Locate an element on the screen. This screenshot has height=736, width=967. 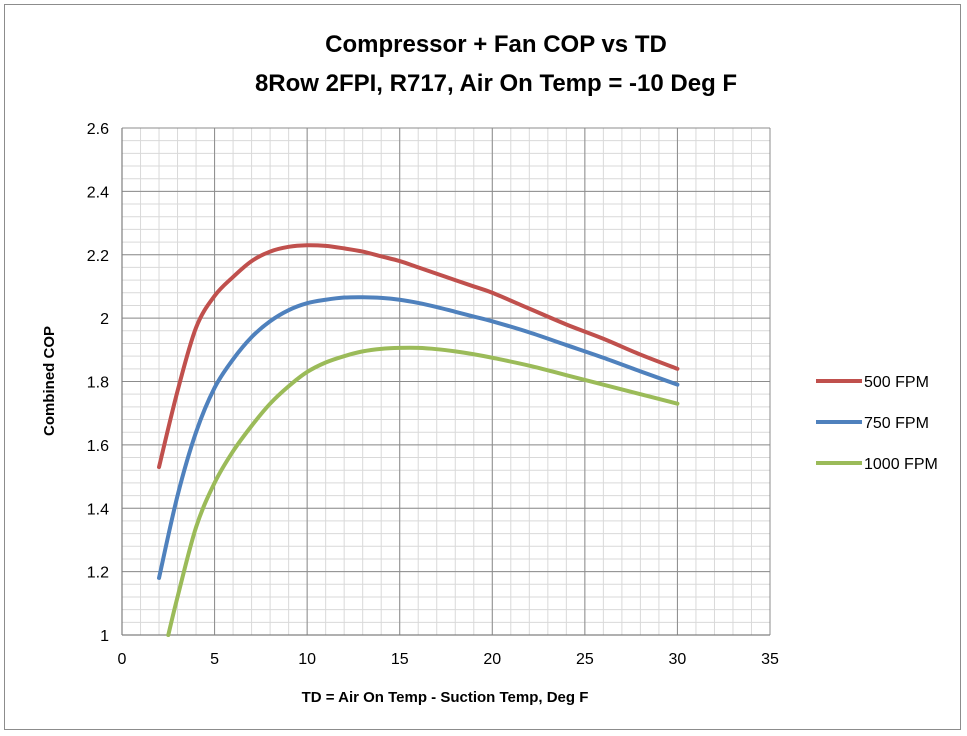
y-axis-title: Combined COP is located at coordinates (49, 381).